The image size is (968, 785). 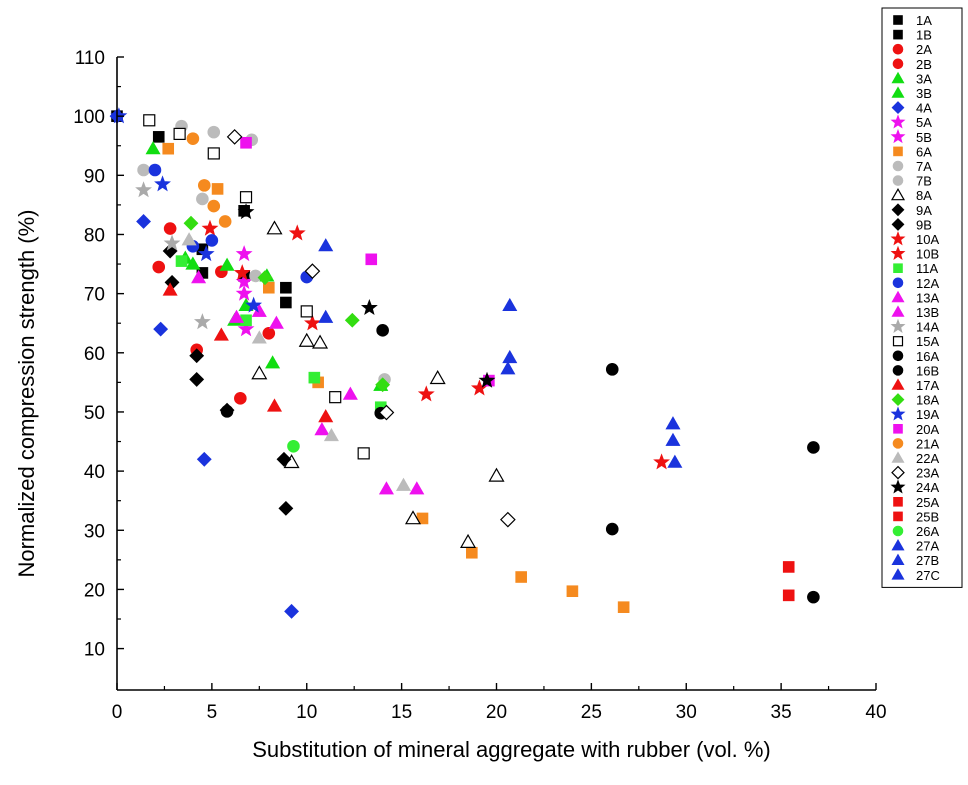 I want to click on y-tick-label: 10, so click(x=94, y=650).